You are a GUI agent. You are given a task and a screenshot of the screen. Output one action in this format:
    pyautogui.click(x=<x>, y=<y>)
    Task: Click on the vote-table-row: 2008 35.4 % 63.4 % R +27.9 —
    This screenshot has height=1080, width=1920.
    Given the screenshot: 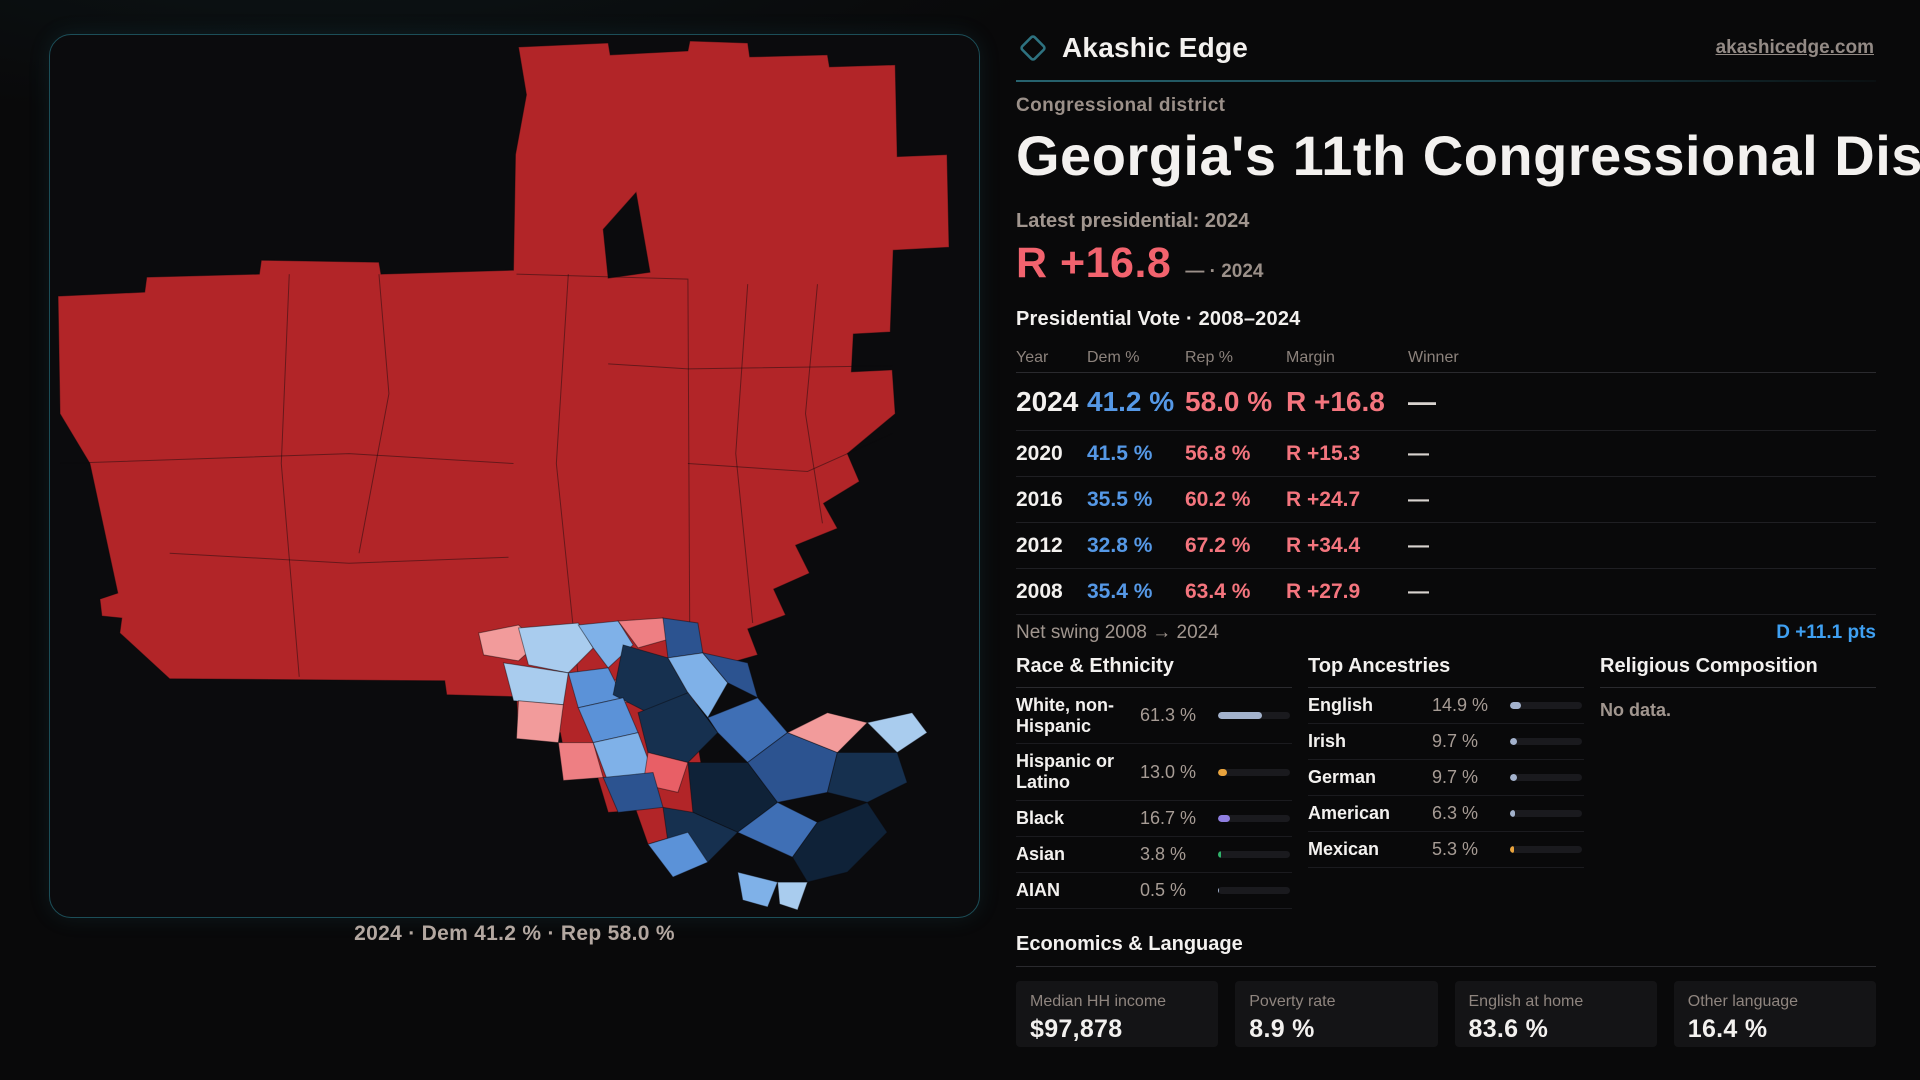 What is the action you would take?
    pyautogui.click(x=1446, y=592)
    